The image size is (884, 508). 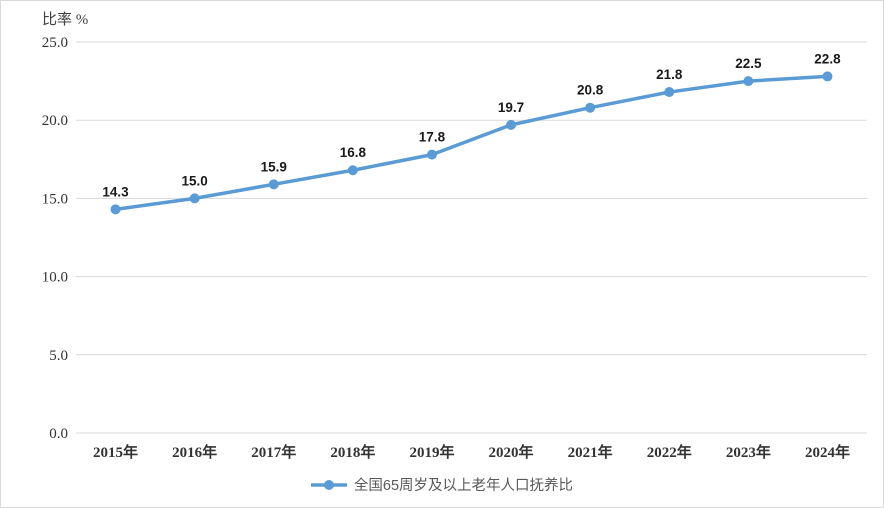 I want to click on data-label: 22.5, so click(x=748, y=63).